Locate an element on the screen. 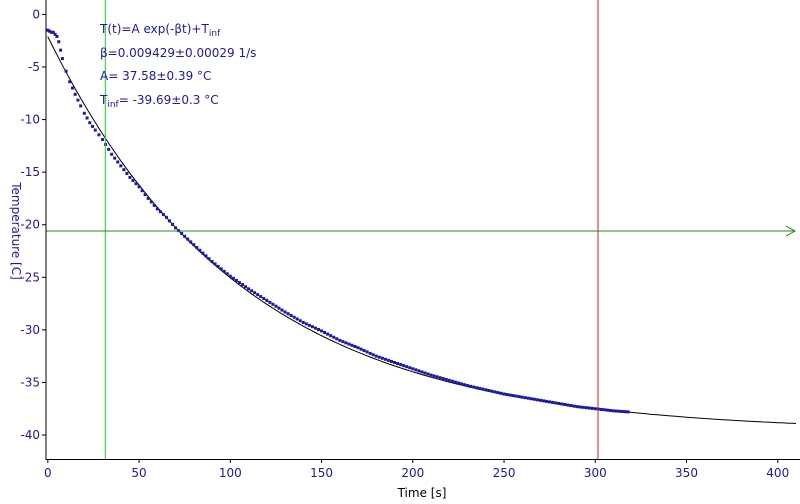 This screenshot has width=800, height=504. y-tick-label: -20 is located at coordinates (30, 225).